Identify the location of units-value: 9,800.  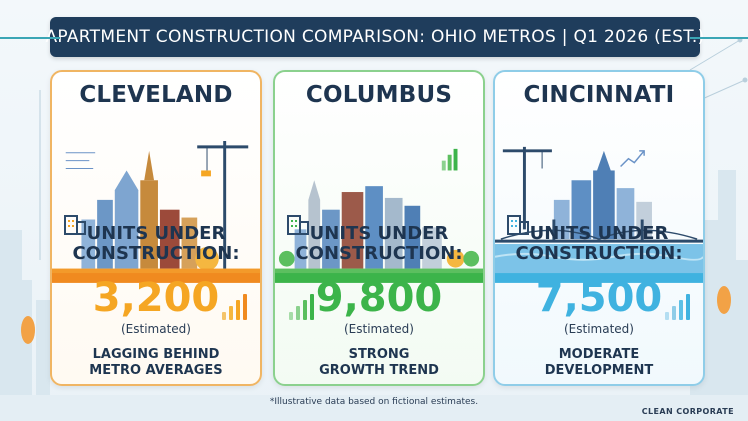
(379, 298).